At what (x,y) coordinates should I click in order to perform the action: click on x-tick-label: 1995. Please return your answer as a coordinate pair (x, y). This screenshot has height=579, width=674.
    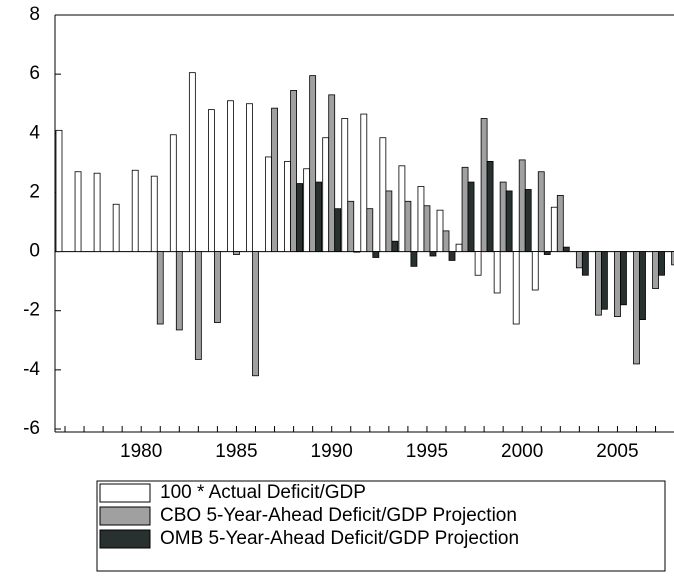
    Looking at the image, I should click on (427, 451).